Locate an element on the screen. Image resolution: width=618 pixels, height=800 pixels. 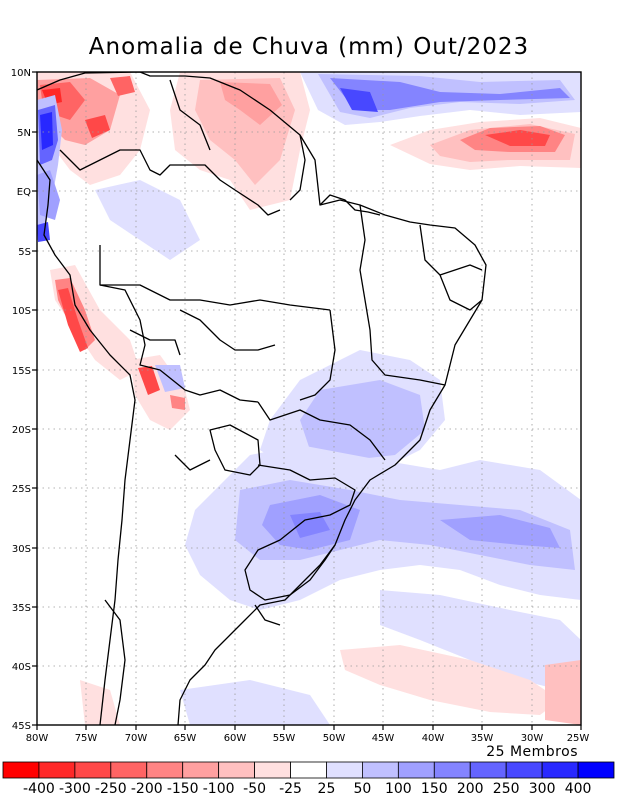
lon-label: 40W is located at coordinates (433, 738).